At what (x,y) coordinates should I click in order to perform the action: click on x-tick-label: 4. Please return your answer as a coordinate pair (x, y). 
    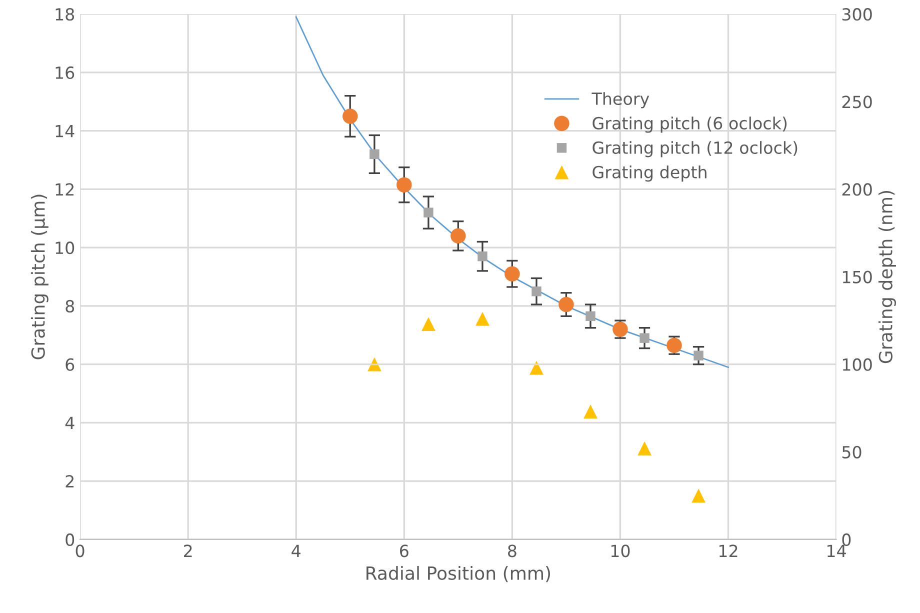
    Looking at the image, I should click on (296, 550).